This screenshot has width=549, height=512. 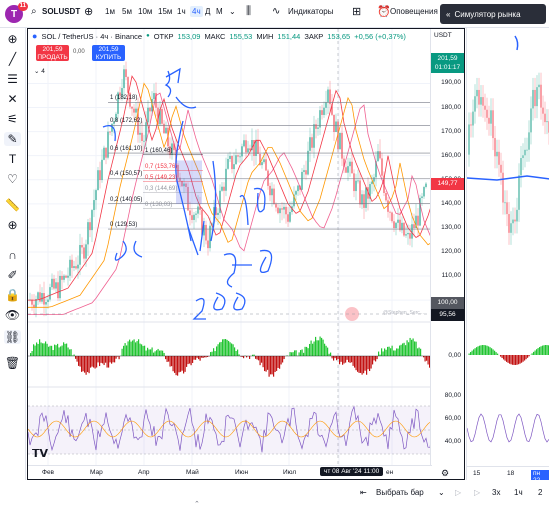 What do you see at coordinates (12, 363) in the screenshot?
I see `trash-icon: 🗑` at bounding box center [12, 363].